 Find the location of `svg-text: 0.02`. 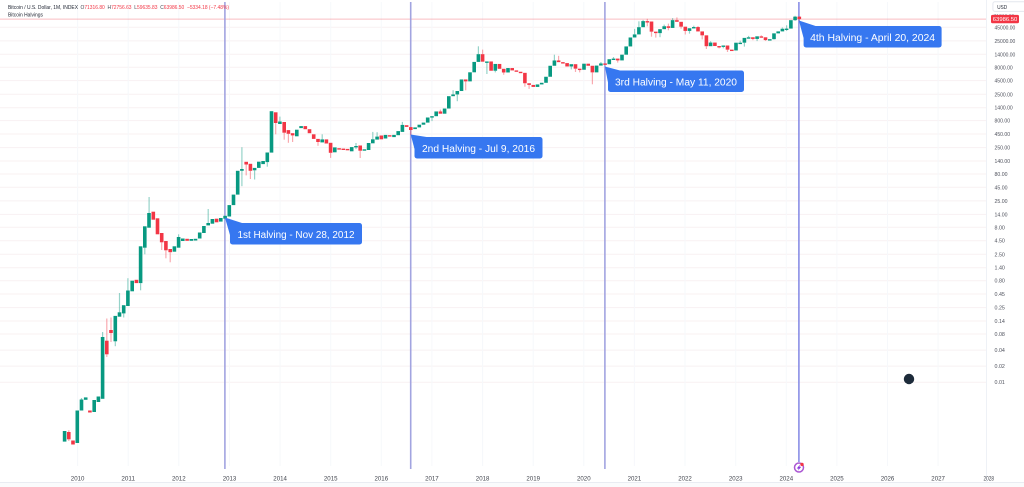

svg-text: 0.02 is located at coordinates (1000, 367).